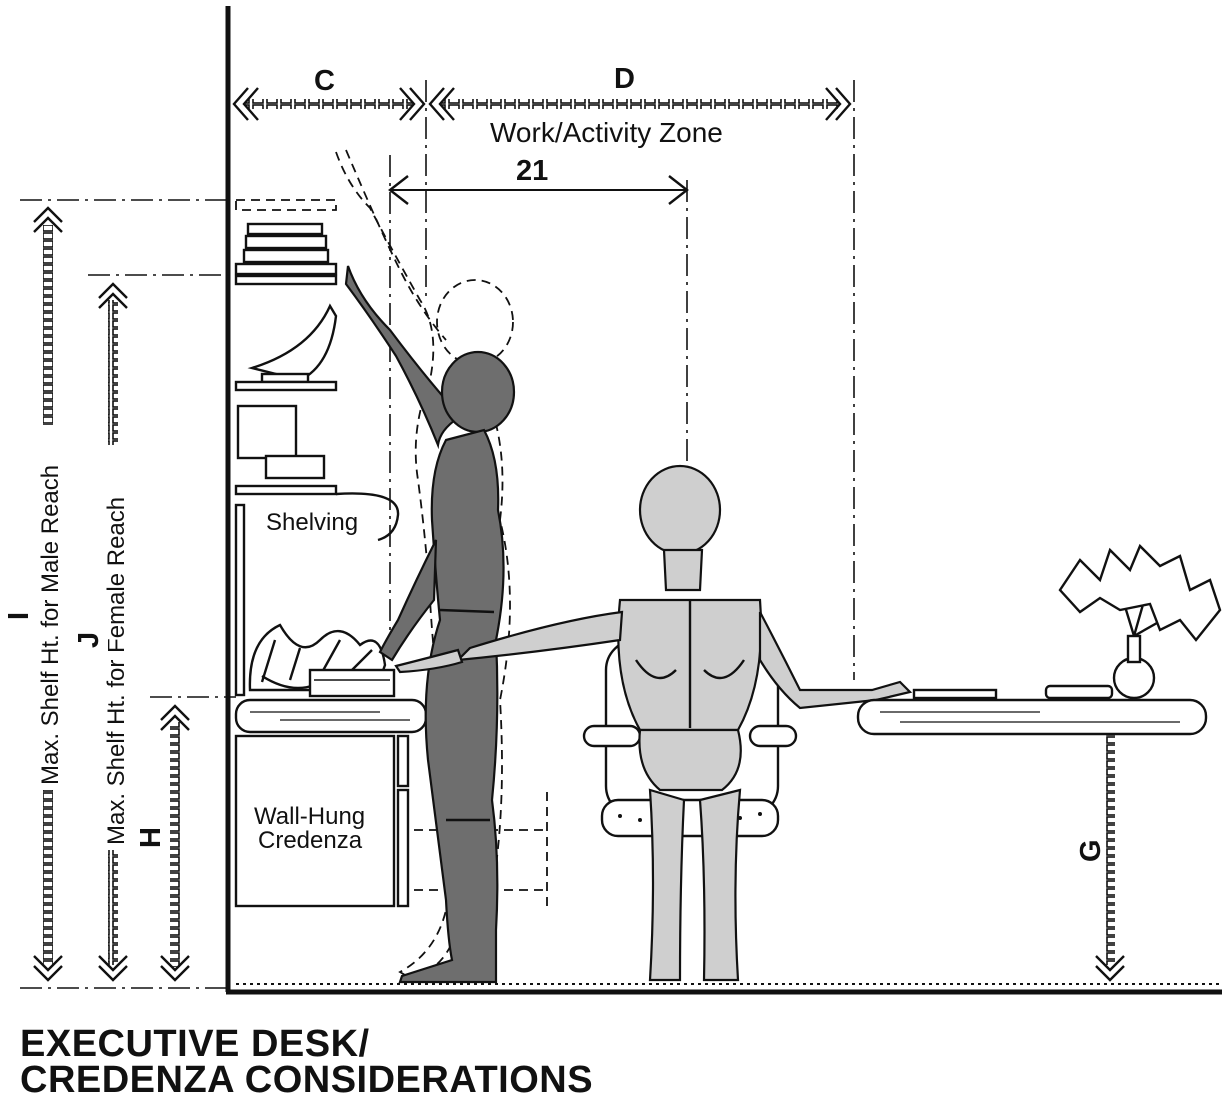 The width and height of the screenshot is (1226, 1104). I want to click on dimension-g-label: G, so click(1091, 850).